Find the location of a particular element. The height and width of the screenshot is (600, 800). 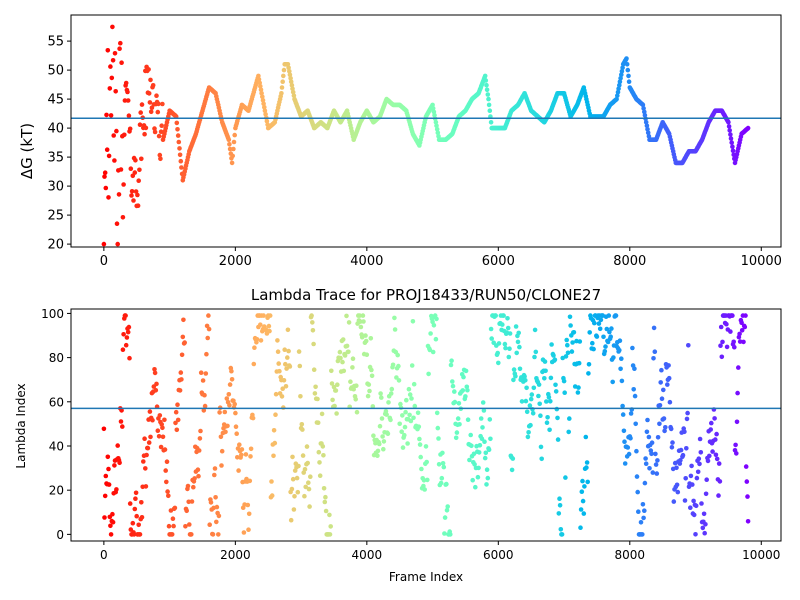

delta-g-yticks: 20 25 30 35 40 45 50 55 is located at coordinates (59, 144).